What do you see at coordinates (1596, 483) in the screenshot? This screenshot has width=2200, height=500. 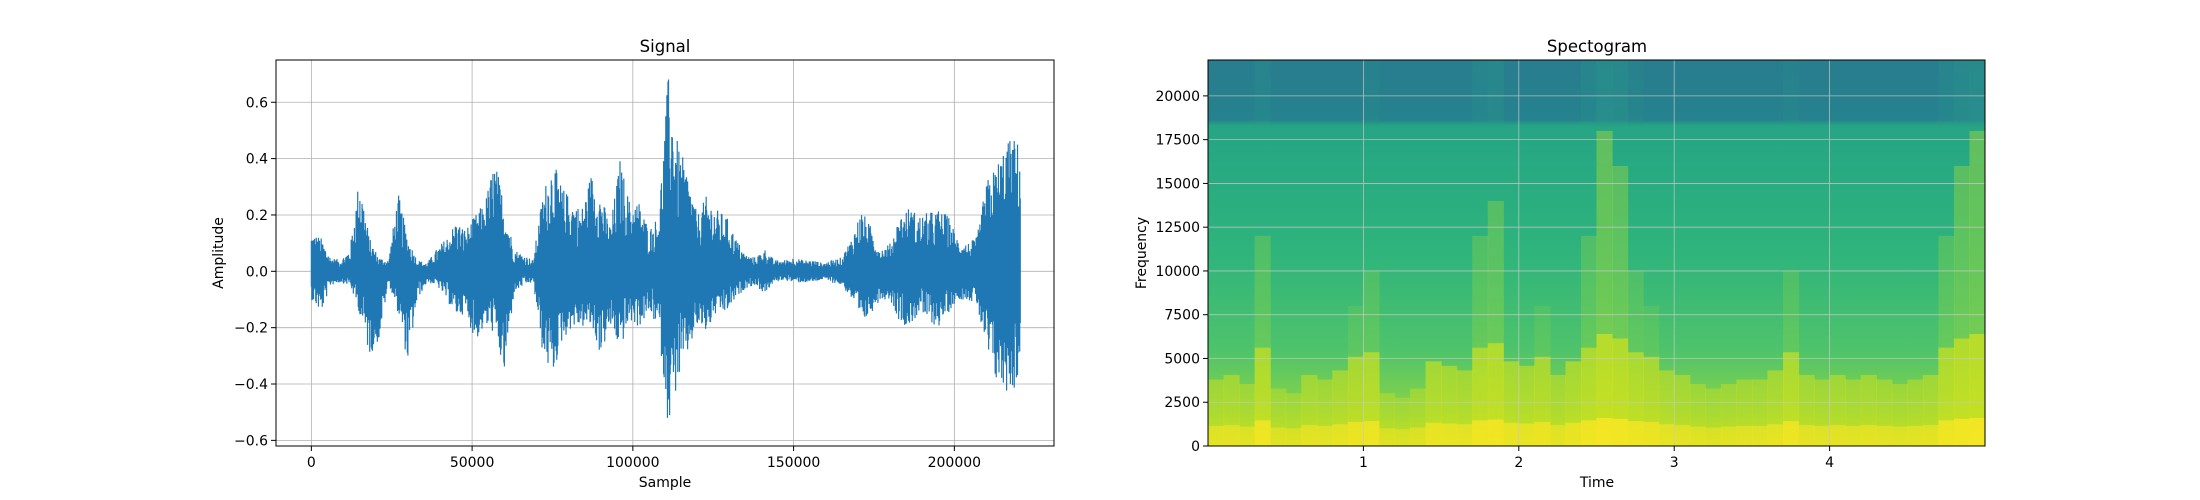 I see `spectrogram-xlabel: Time` at bounding box center [1596, 483].